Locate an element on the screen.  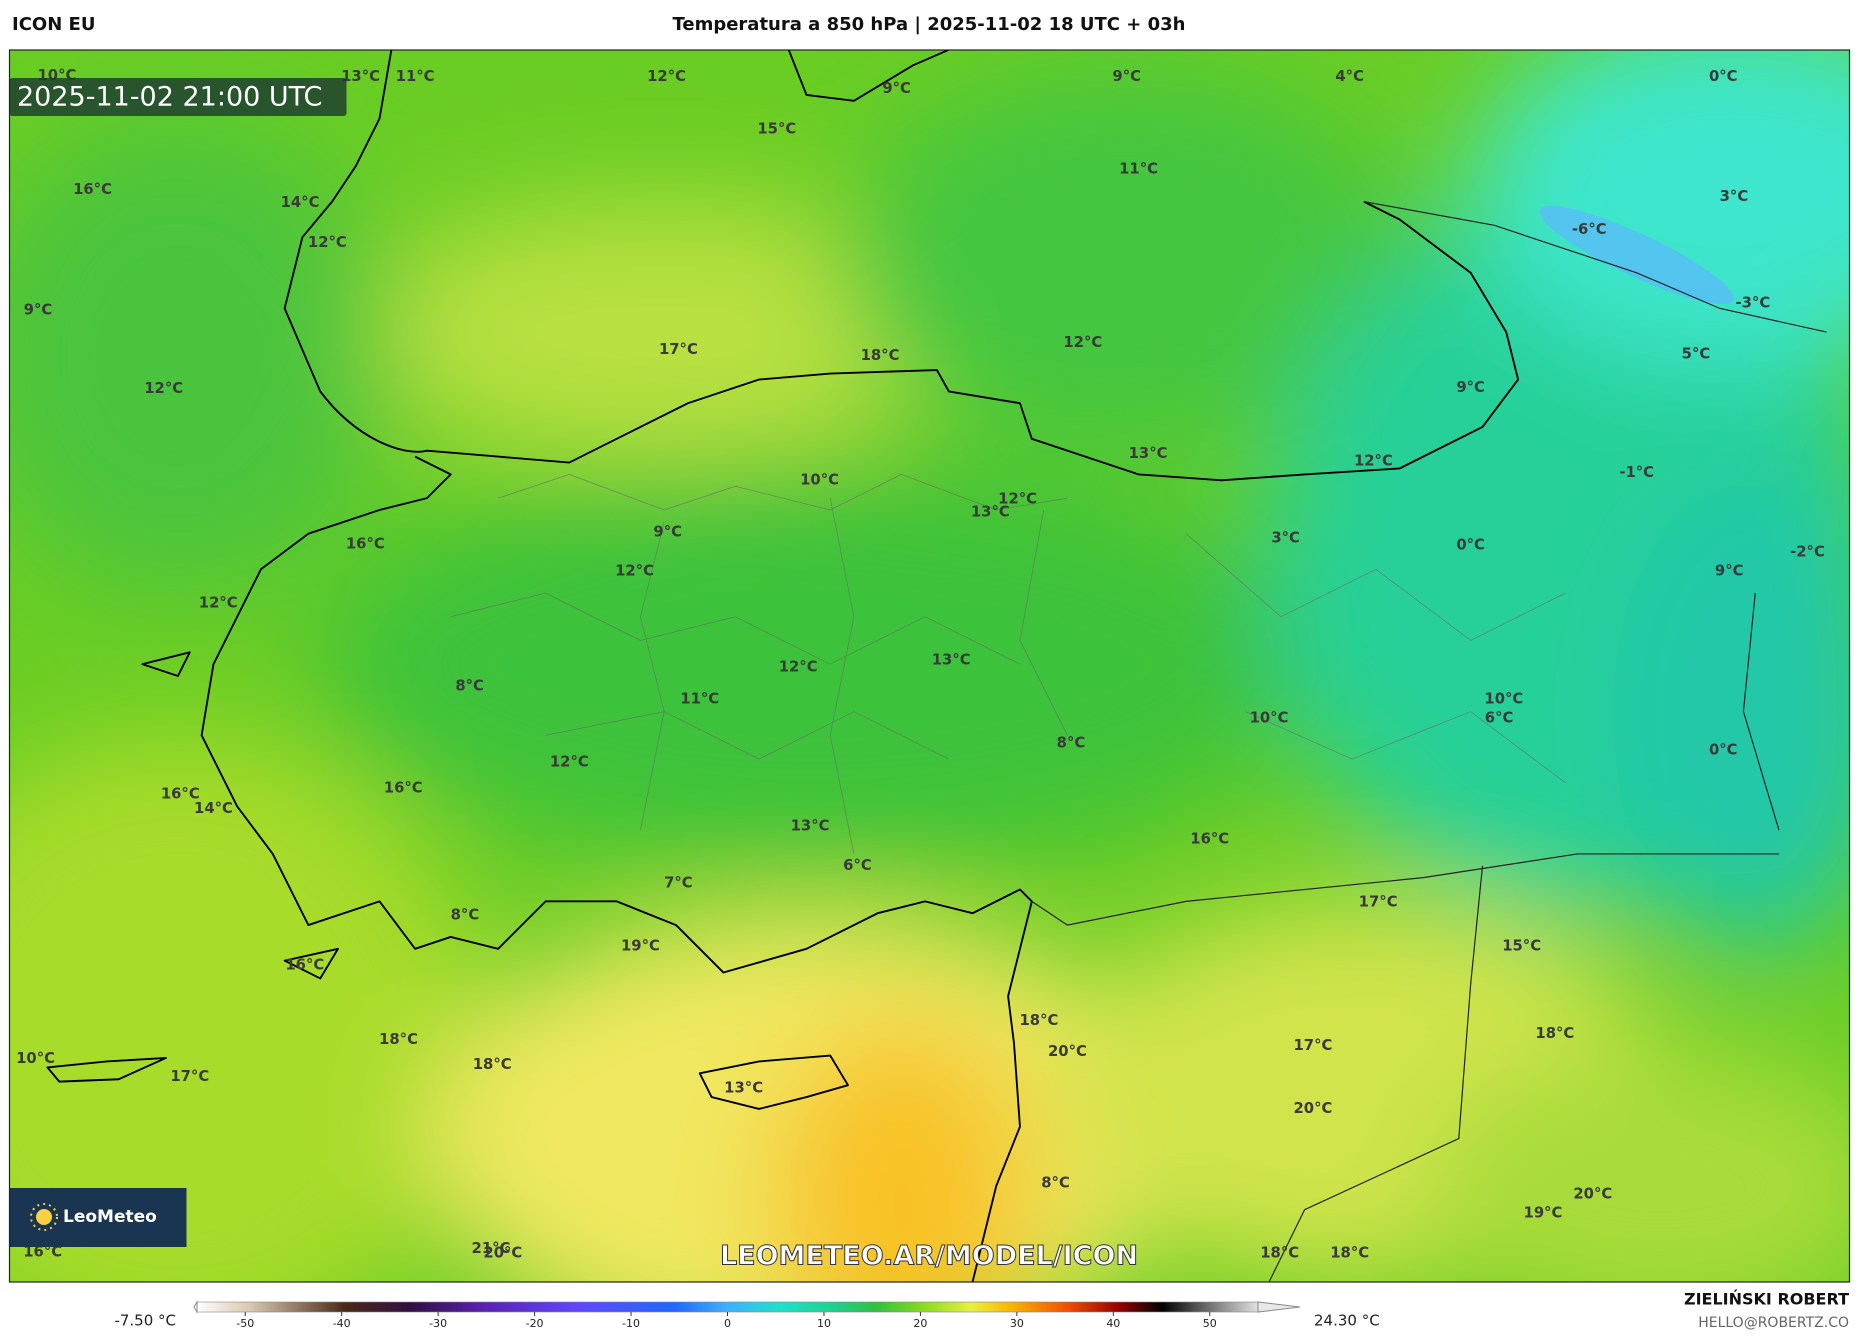
temperature-label: 5°C is located at coordinates (1696, 354).